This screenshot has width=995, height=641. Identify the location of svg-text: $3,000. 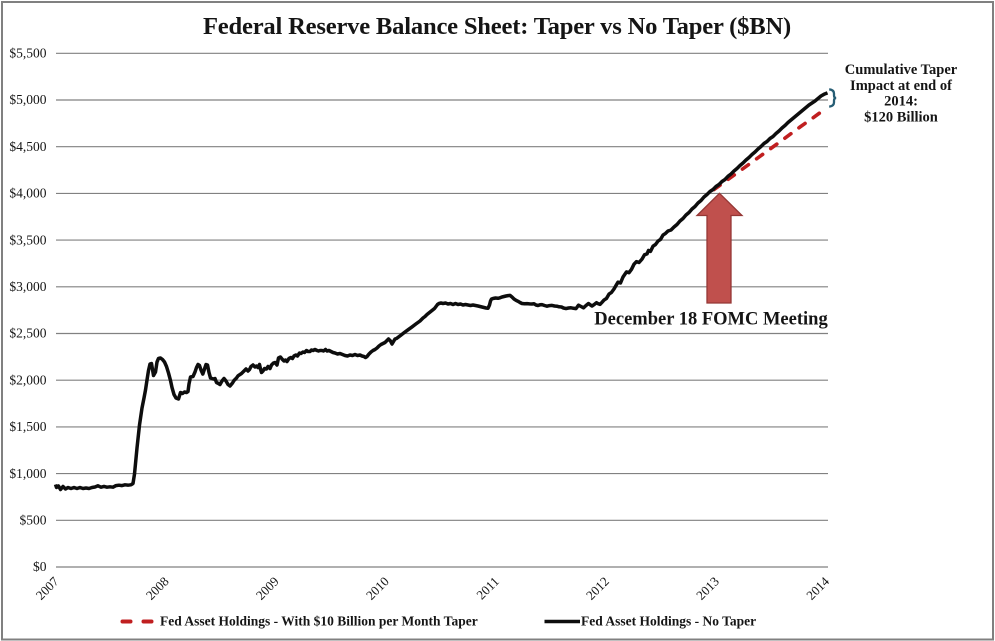
(27, 286).